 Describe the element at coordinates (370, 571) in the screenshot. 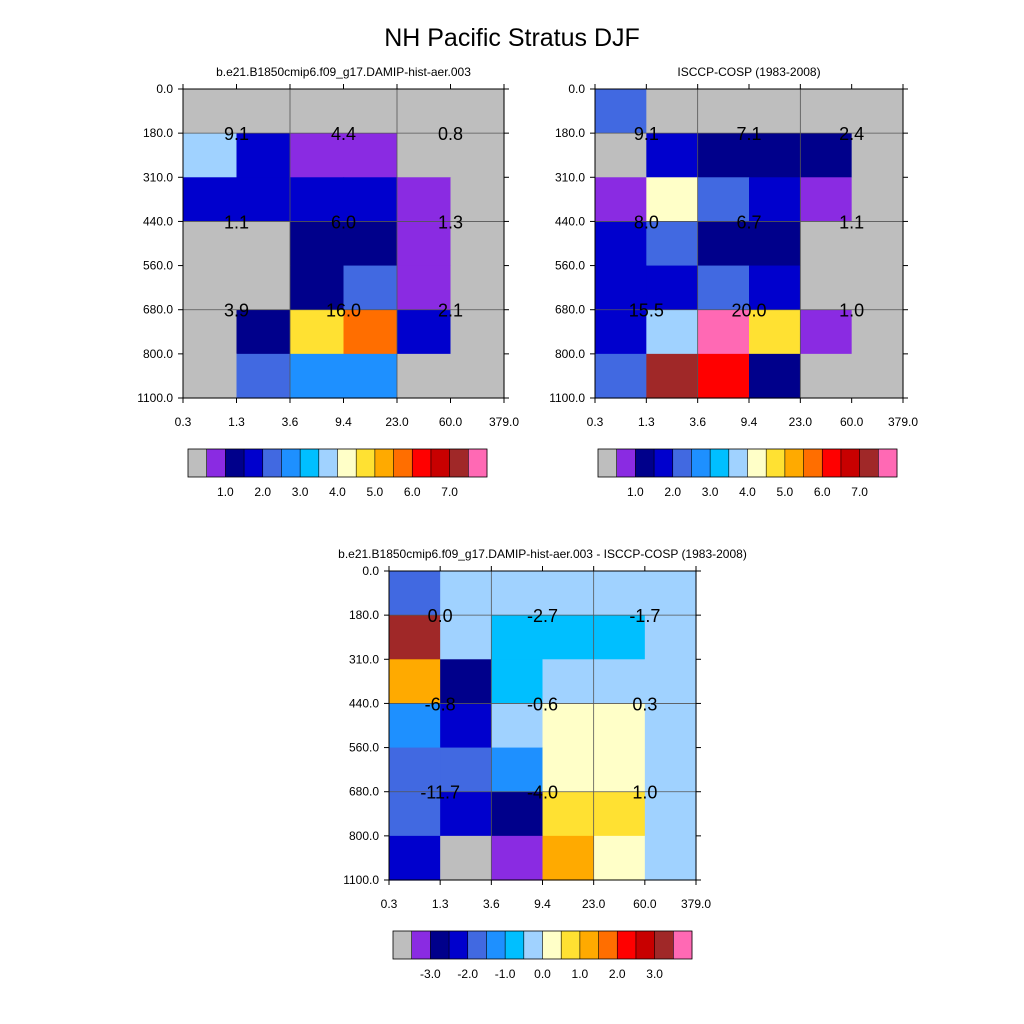

I see `y-tick-label: 0.0` at that location.